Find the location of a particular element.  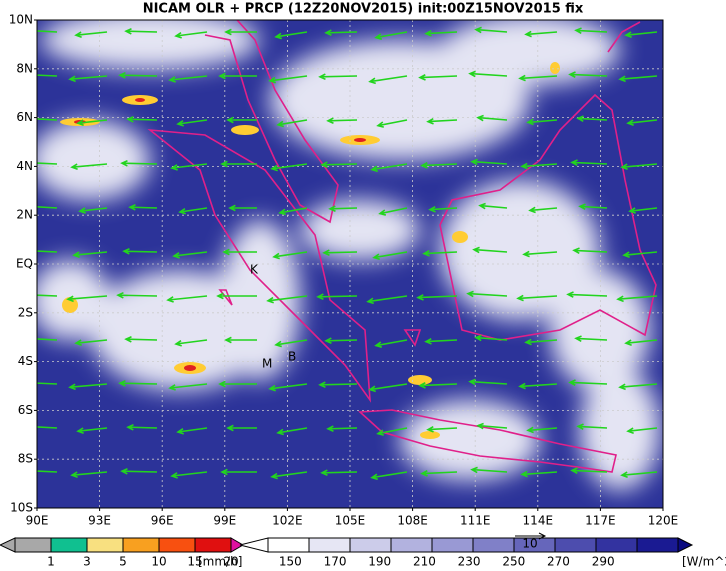

colorbar-label: 170 is located at coordinates (335, 562).